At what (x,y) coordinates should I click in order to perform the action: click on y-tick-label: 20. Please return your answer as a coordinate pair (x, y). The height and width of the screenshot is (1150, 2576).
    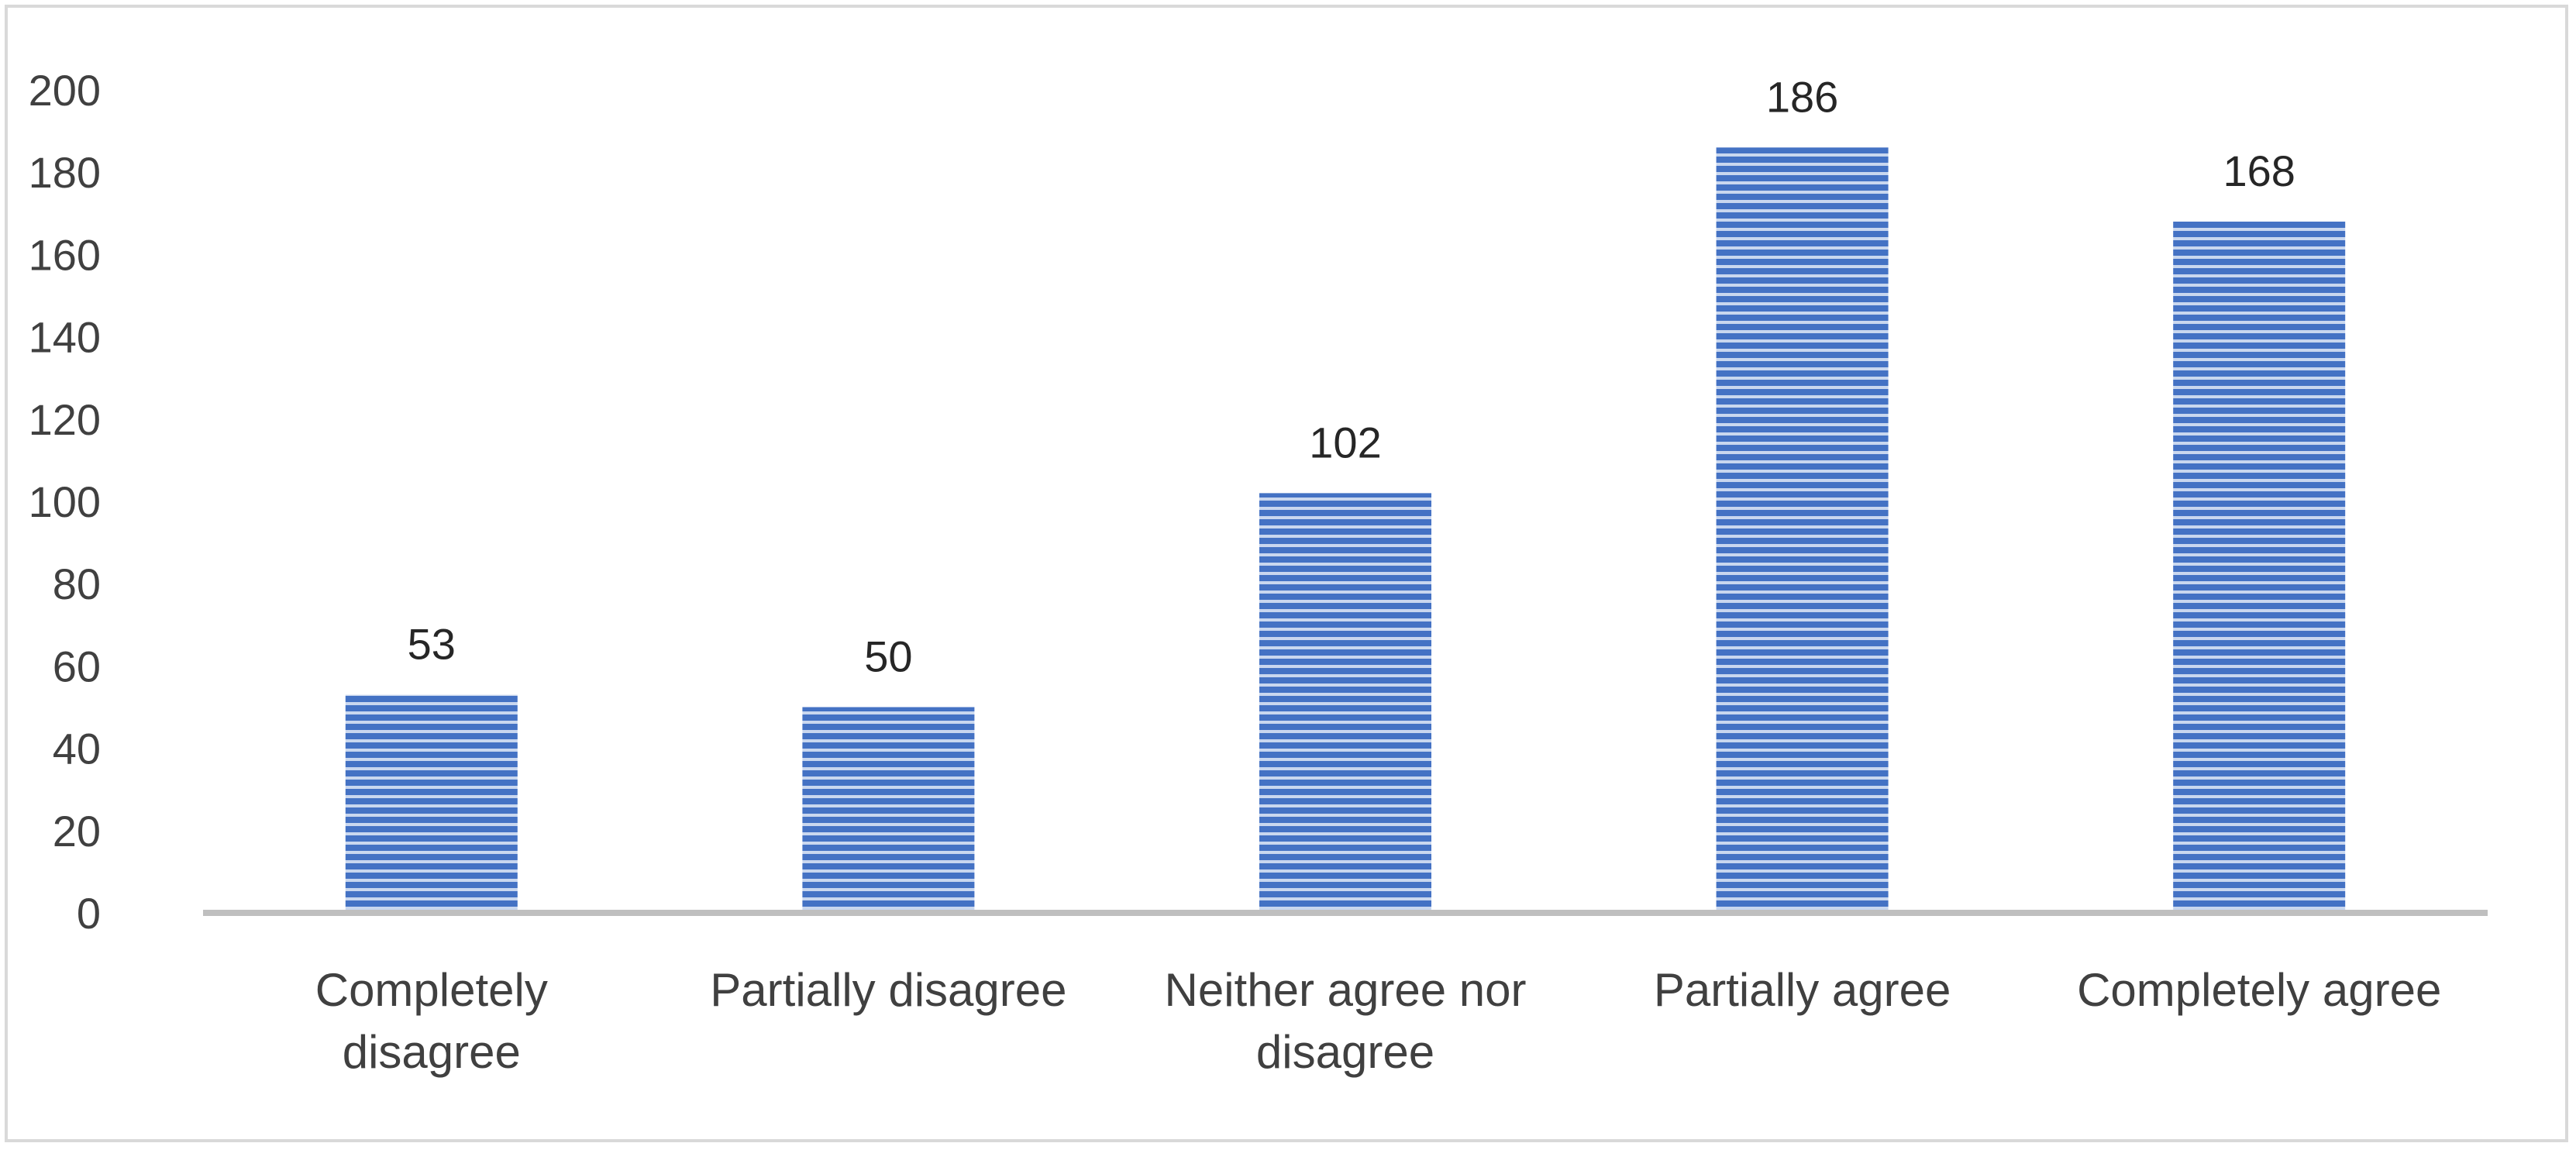
    Looking at the image, I should click on (77, 831).